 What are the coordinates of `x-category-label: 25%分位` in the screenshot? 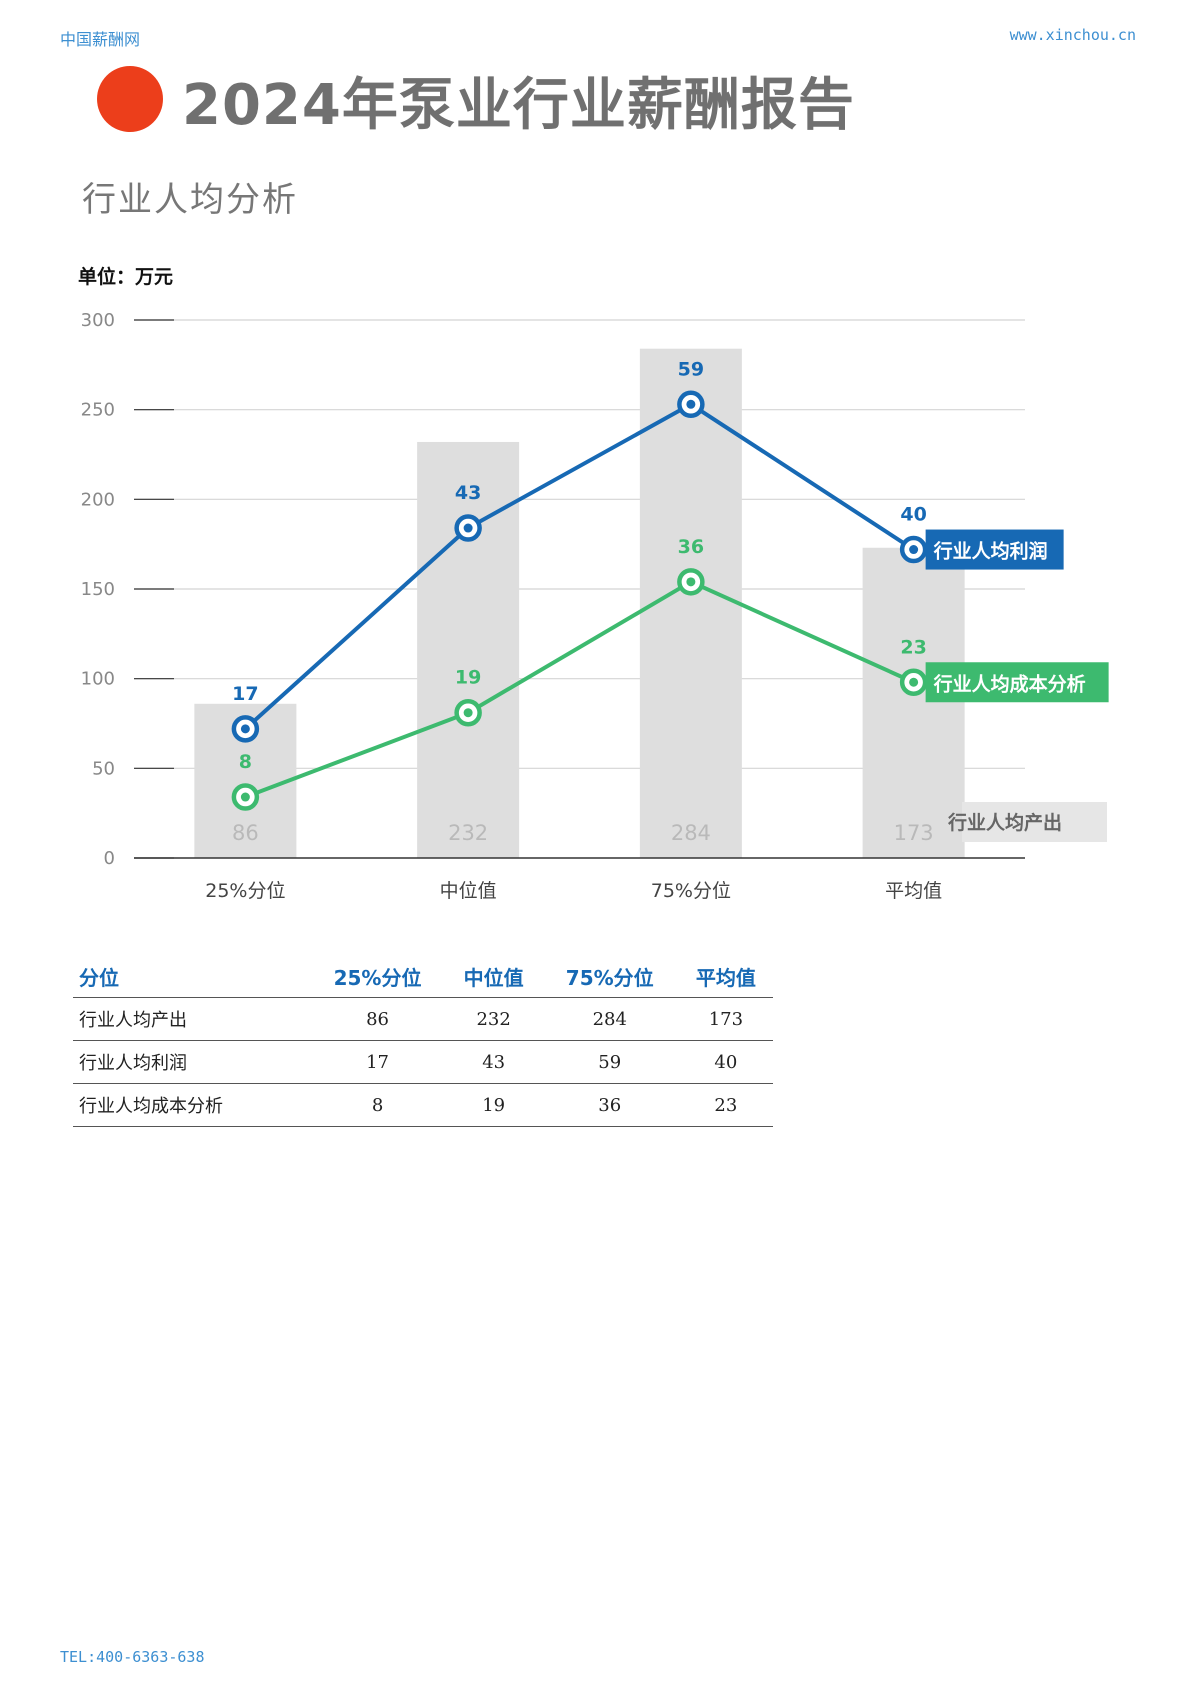 It's located at (245, 891).